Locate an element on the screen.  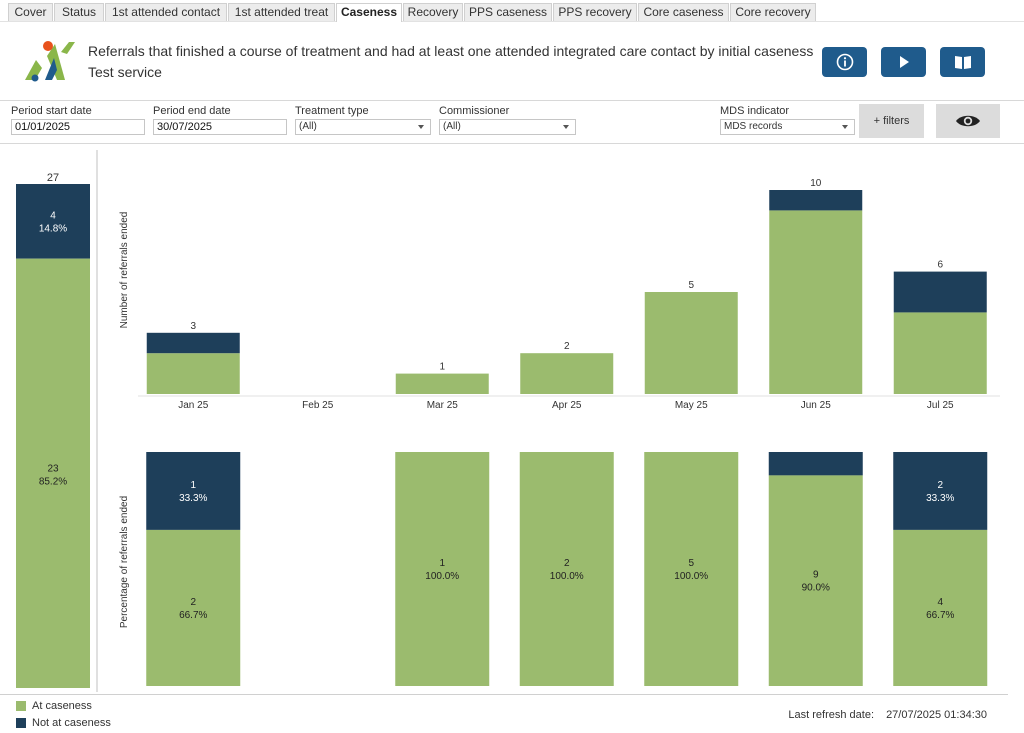
period-start-label: Period start date is located at coordinates (51, 111).